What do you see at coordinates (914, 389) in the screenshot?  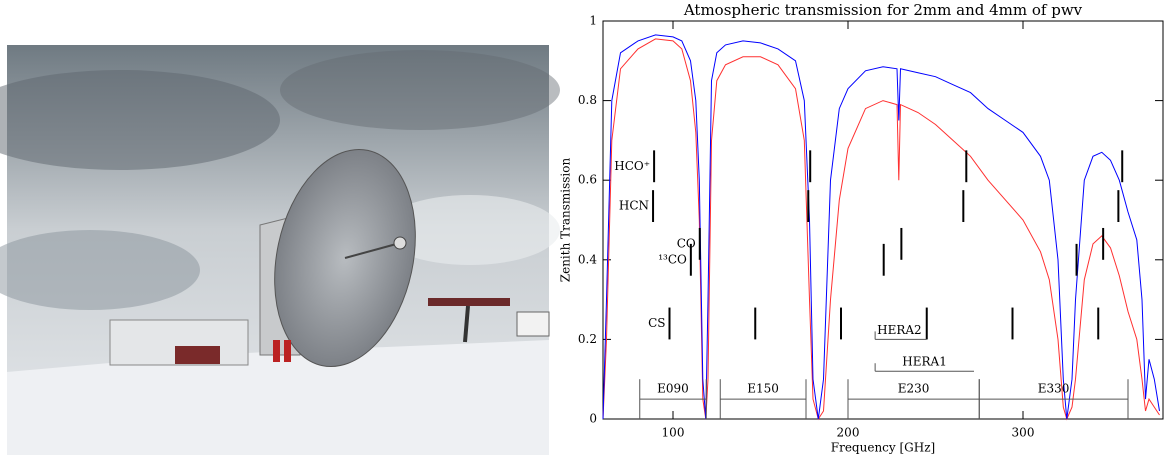 I see `band-label: E230` at bounding box center [914, 389].